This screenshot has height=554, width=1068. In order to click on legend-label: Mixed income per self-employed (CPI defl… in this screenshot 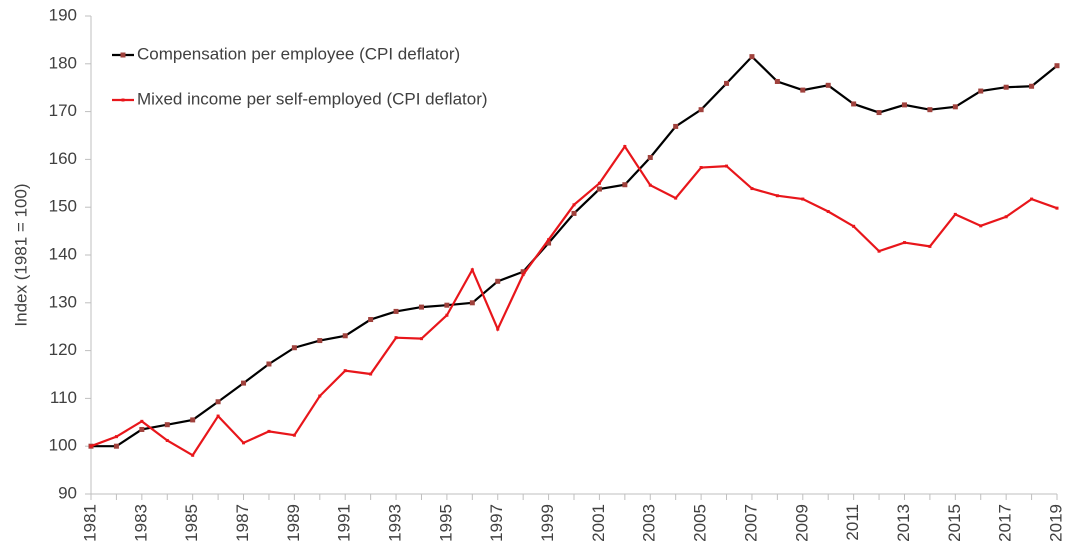, I will do `click(312, 98)`.